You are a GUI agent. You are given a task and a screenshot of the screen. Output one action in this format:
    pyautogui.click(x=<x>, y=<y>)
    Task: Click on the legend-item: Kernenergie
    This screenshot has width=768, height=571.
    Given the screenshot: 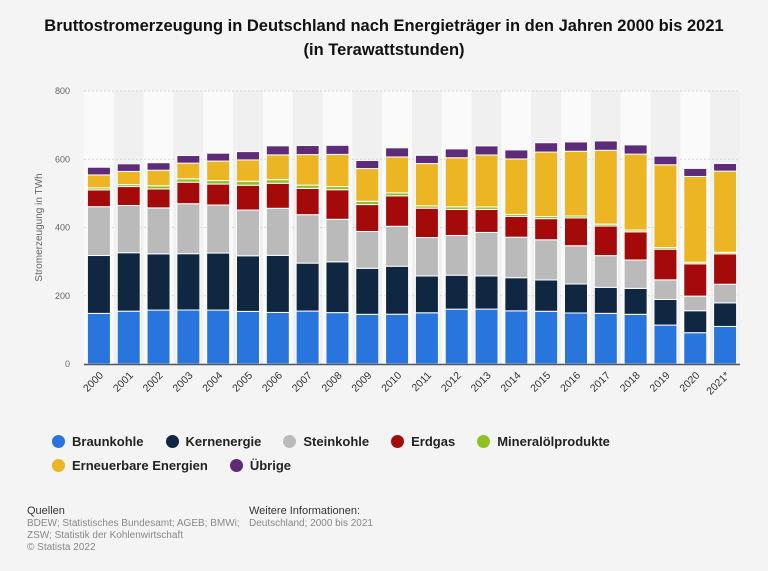 What is the action you would take?
    pyautogui.click(x=213, y=441)
    